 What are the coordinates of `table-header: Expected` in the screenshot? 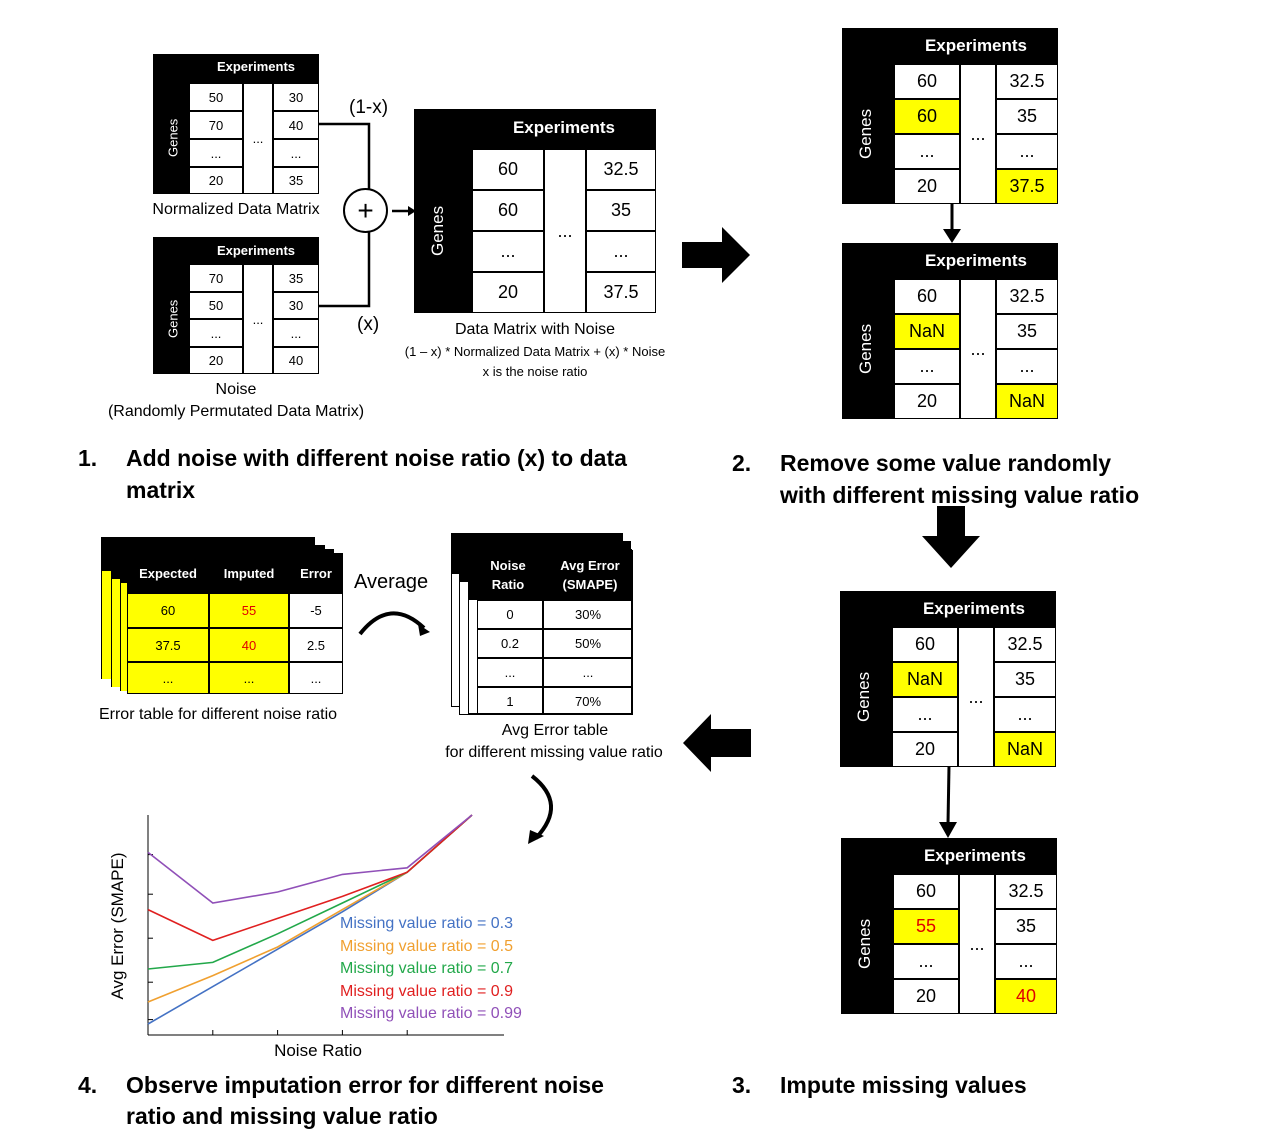 It's located at (168, 573).